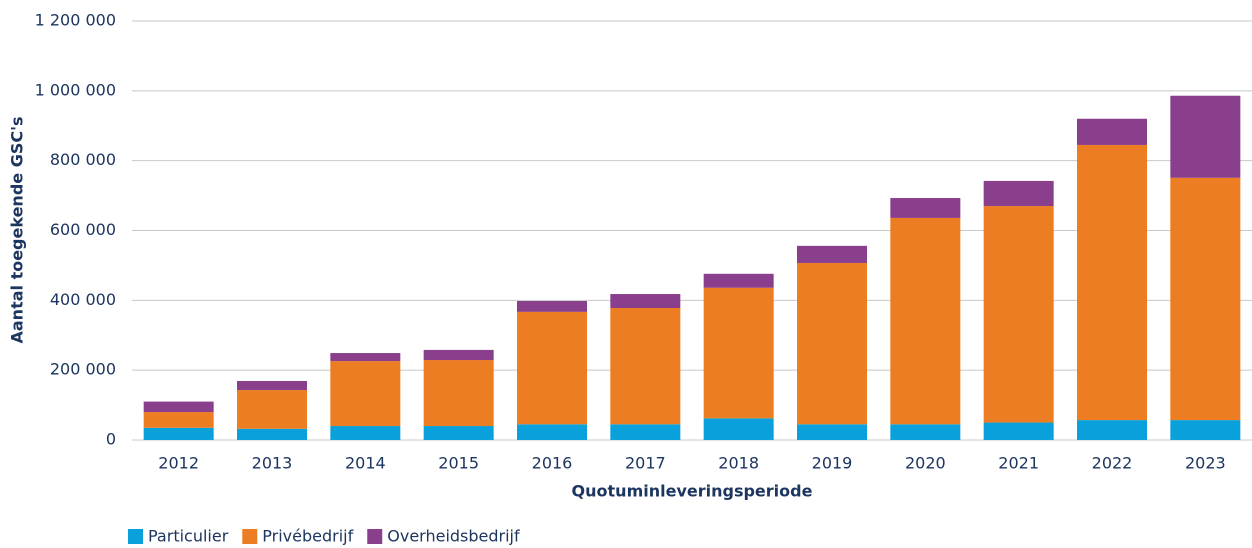 This screenshot has width=1252, height=548. What do you see at coordinates (75, 89) in the screenshot?
I see `y-tick-label: 1 000 000` at bounding box center [75, 89].